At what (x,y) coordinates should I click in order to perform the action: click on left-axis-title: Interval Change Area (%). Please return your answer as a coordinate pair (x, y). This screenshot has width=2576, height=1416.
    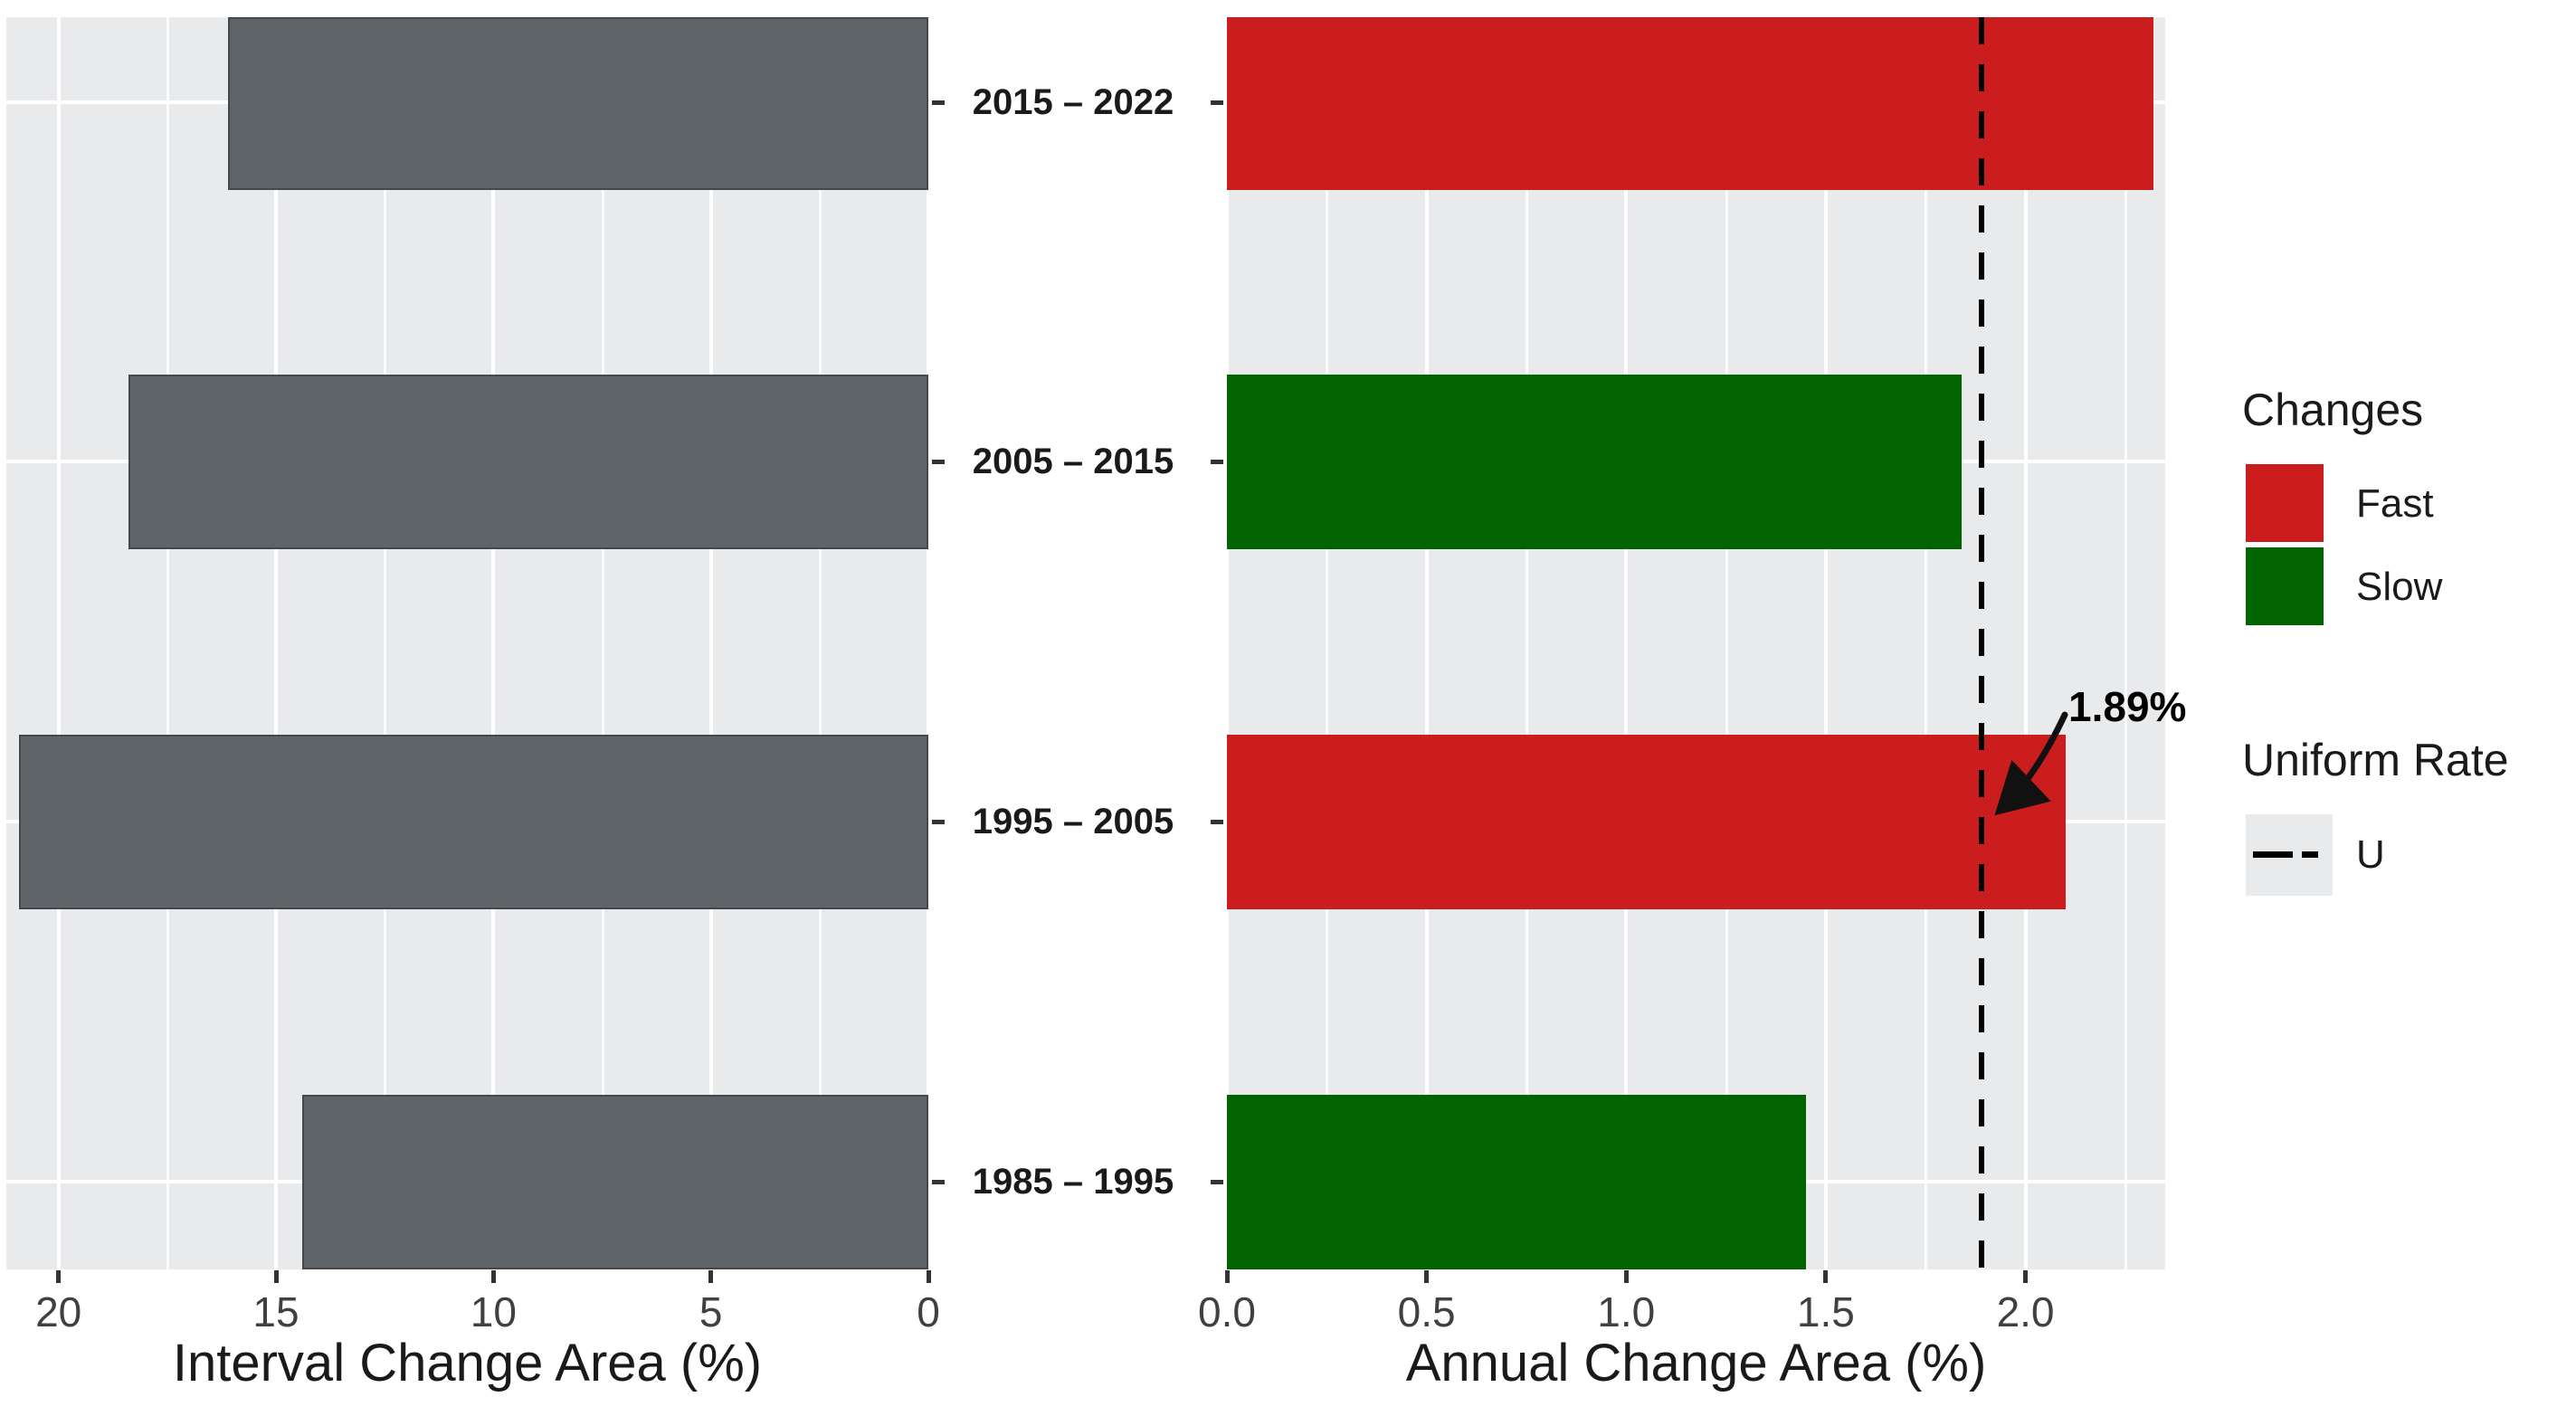
    Looking at the image, I should click on (467, 1363).